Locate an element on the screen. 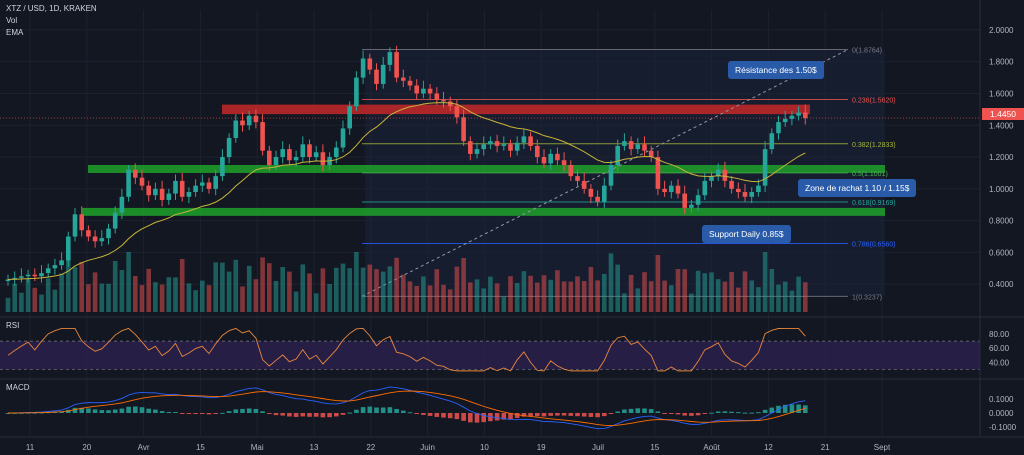 This screenshot has height=455, width=1024. time-tick-label: 11 is located at coordinates (30, 447).